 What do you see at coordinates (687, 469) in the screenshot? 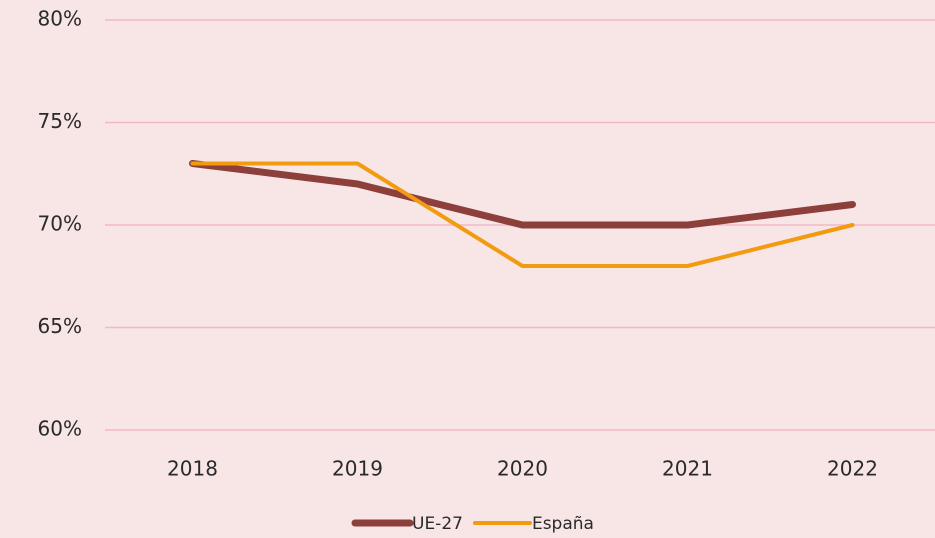
I see `x-tick-label: 2021` at bounding box center [687, 469].